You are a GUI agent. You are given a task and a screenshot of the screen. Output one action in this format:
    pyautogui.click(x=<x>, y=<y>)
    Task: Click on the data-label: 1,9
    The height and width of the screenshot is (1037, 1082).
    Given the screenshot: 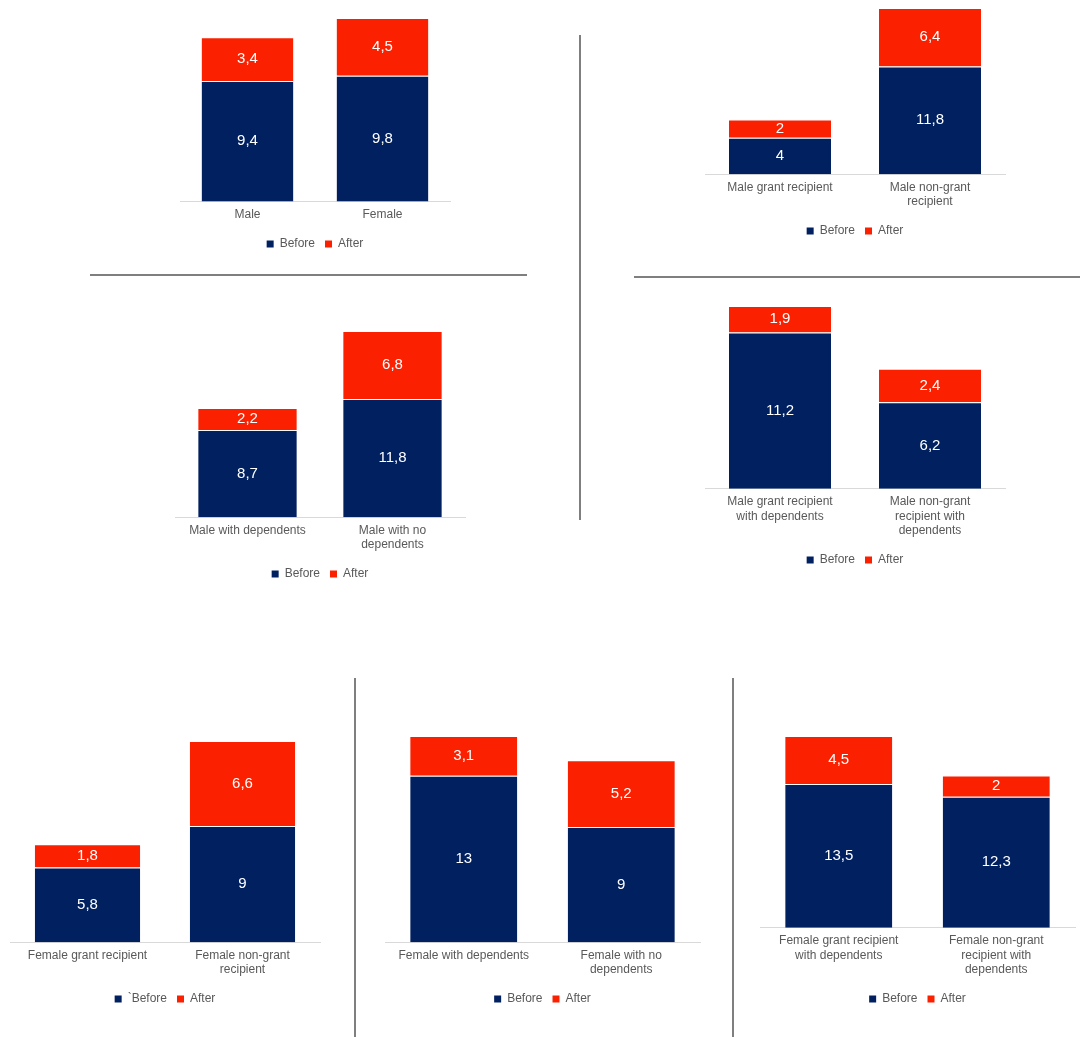 What is the action you would take?
    pyautogui.click(x=780, y=318)
    